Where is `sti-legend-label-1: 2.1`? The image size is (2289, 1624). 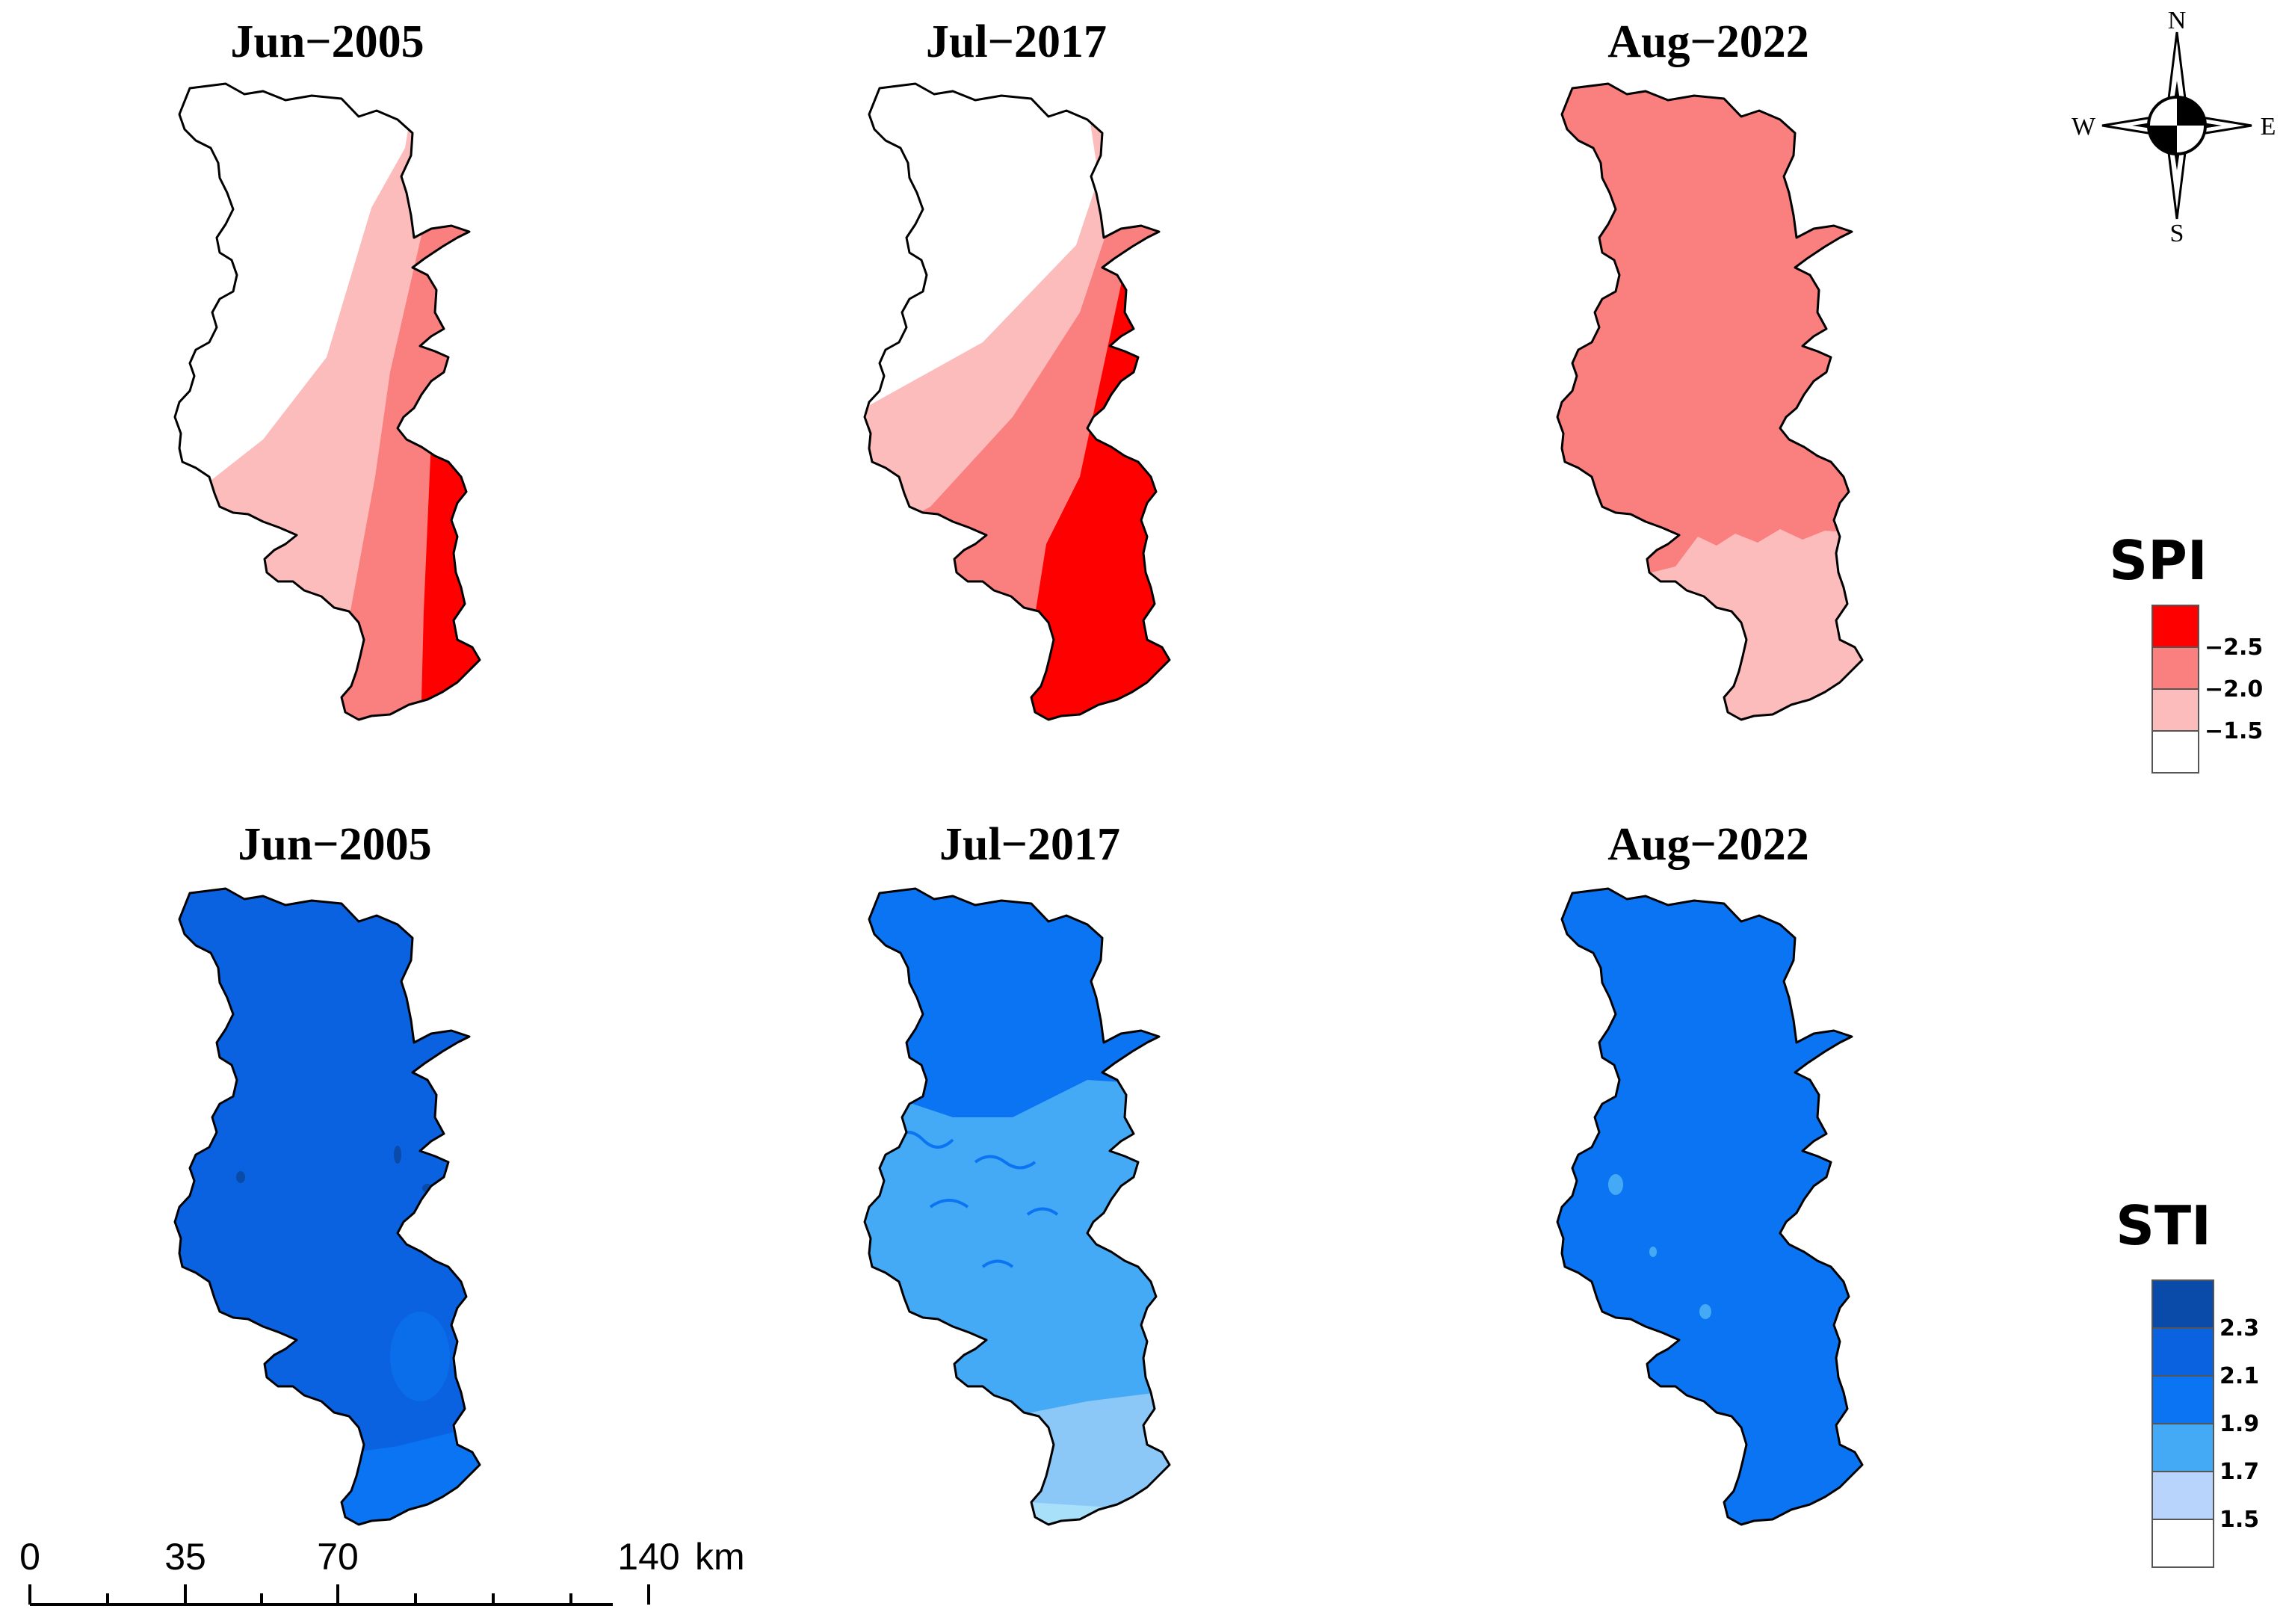 sti-legend-label-1: 2.1 is located at coordinates (2239, 1376).